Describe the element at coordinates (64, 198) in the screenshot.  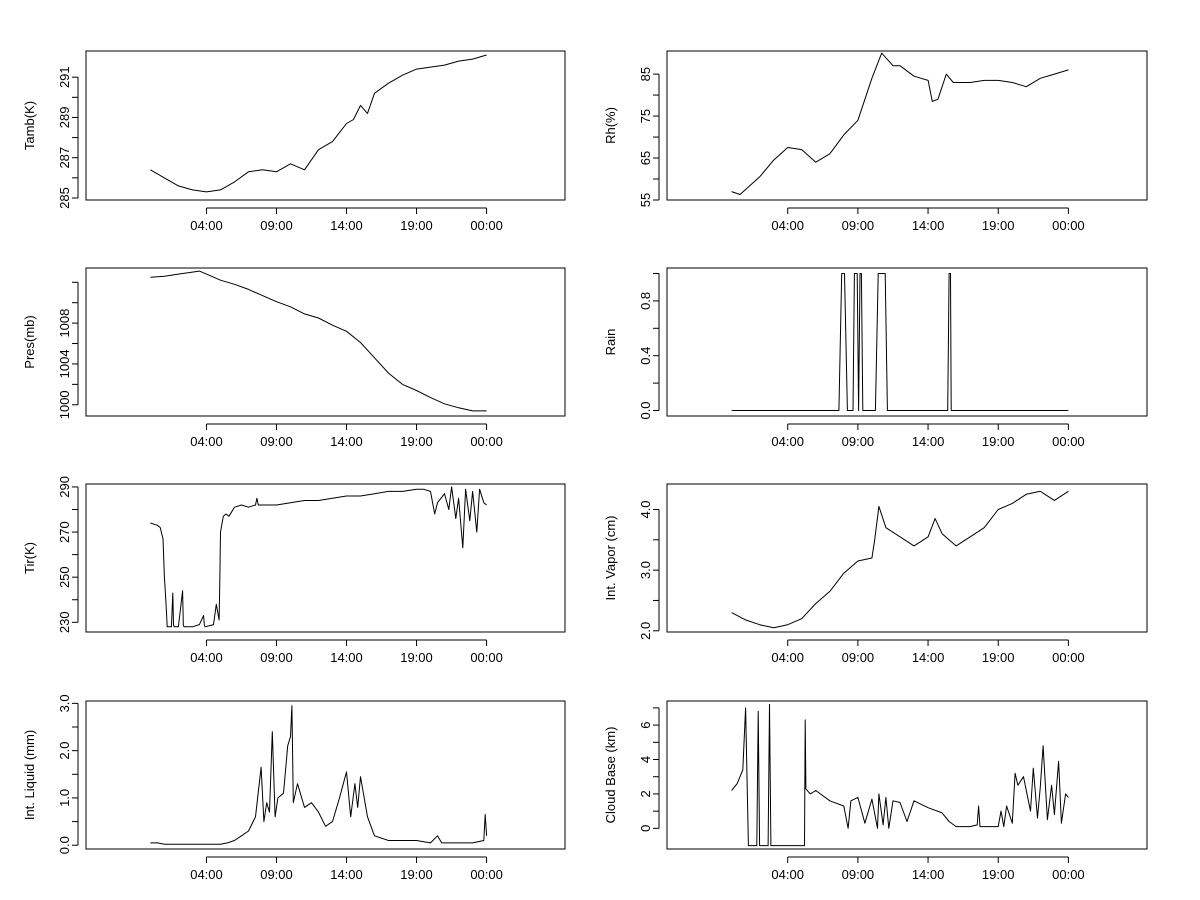
I see `y-tick-label: 285` at that location.